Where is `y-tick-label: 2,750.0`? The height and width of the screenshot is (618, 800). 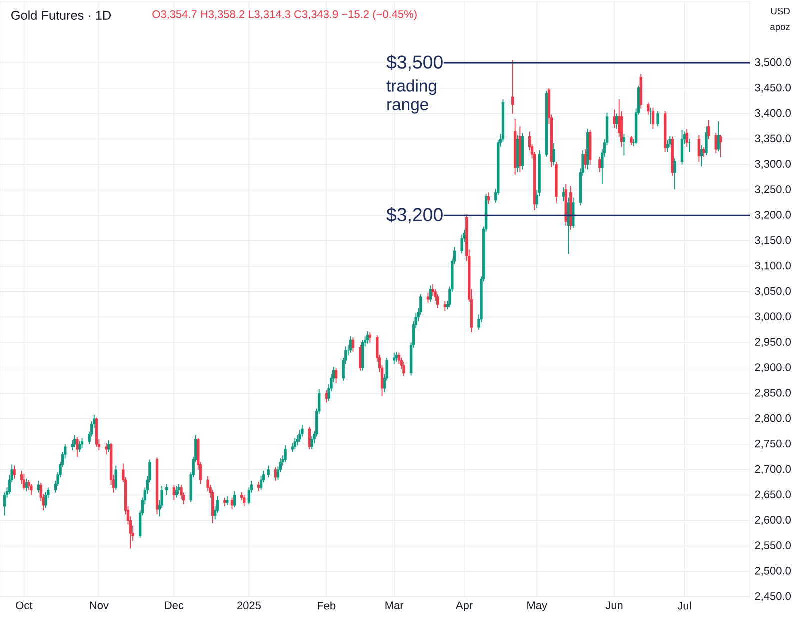 y-tick-label: 2,750.0 is located at coordinates (773, 444).